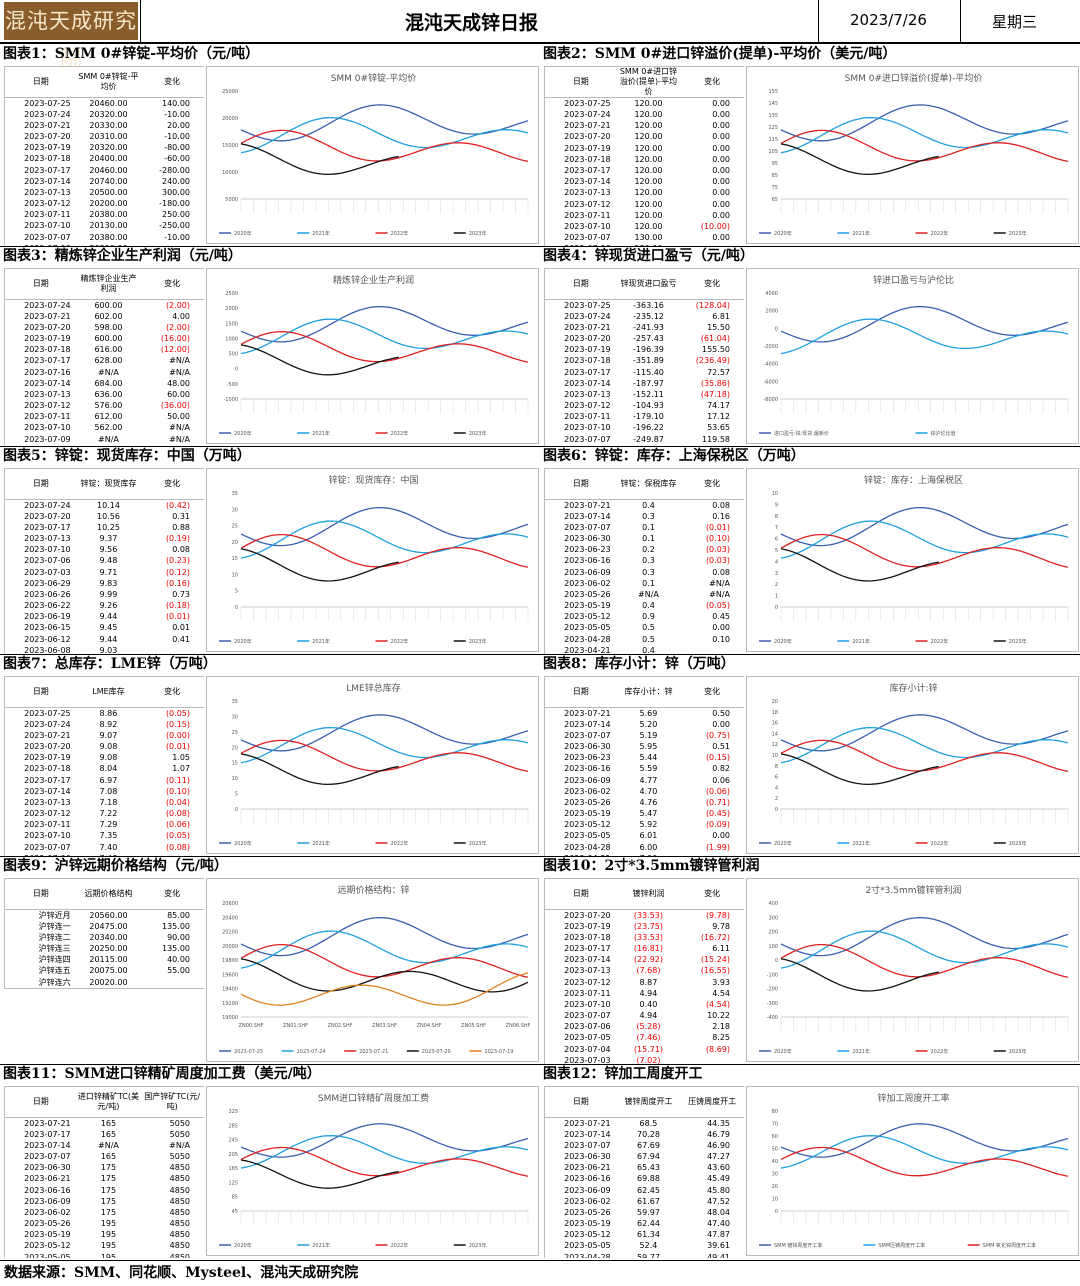 The height and width of the screenshot is (1286, 1080). What do you see at coordinates (644, 226) in the screenshot?
I see `table-row: 2023-07-10 120.00 (10.00)` at bounding box center [644, 226].